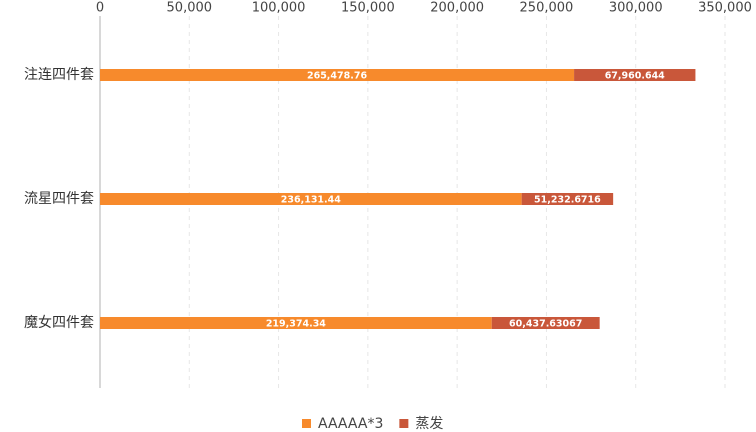  I want to click on value-label: 67,960.644, so click(635, 76).